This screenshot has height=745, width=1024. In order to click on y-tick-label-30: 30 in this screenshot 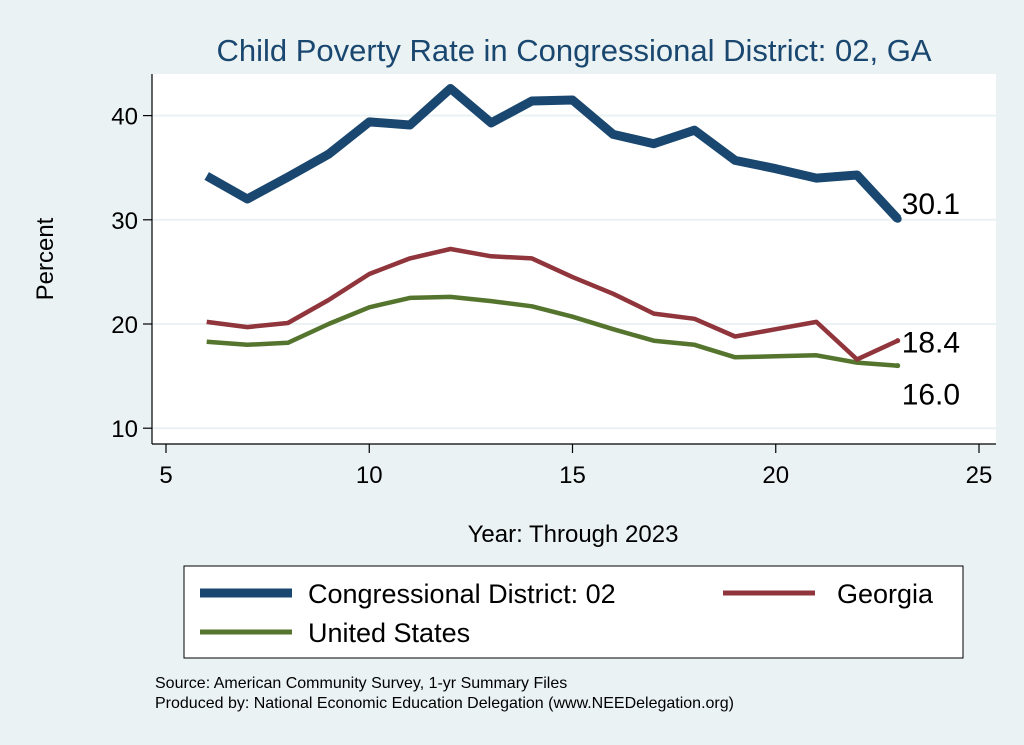, I will do `click(124, 221)`.